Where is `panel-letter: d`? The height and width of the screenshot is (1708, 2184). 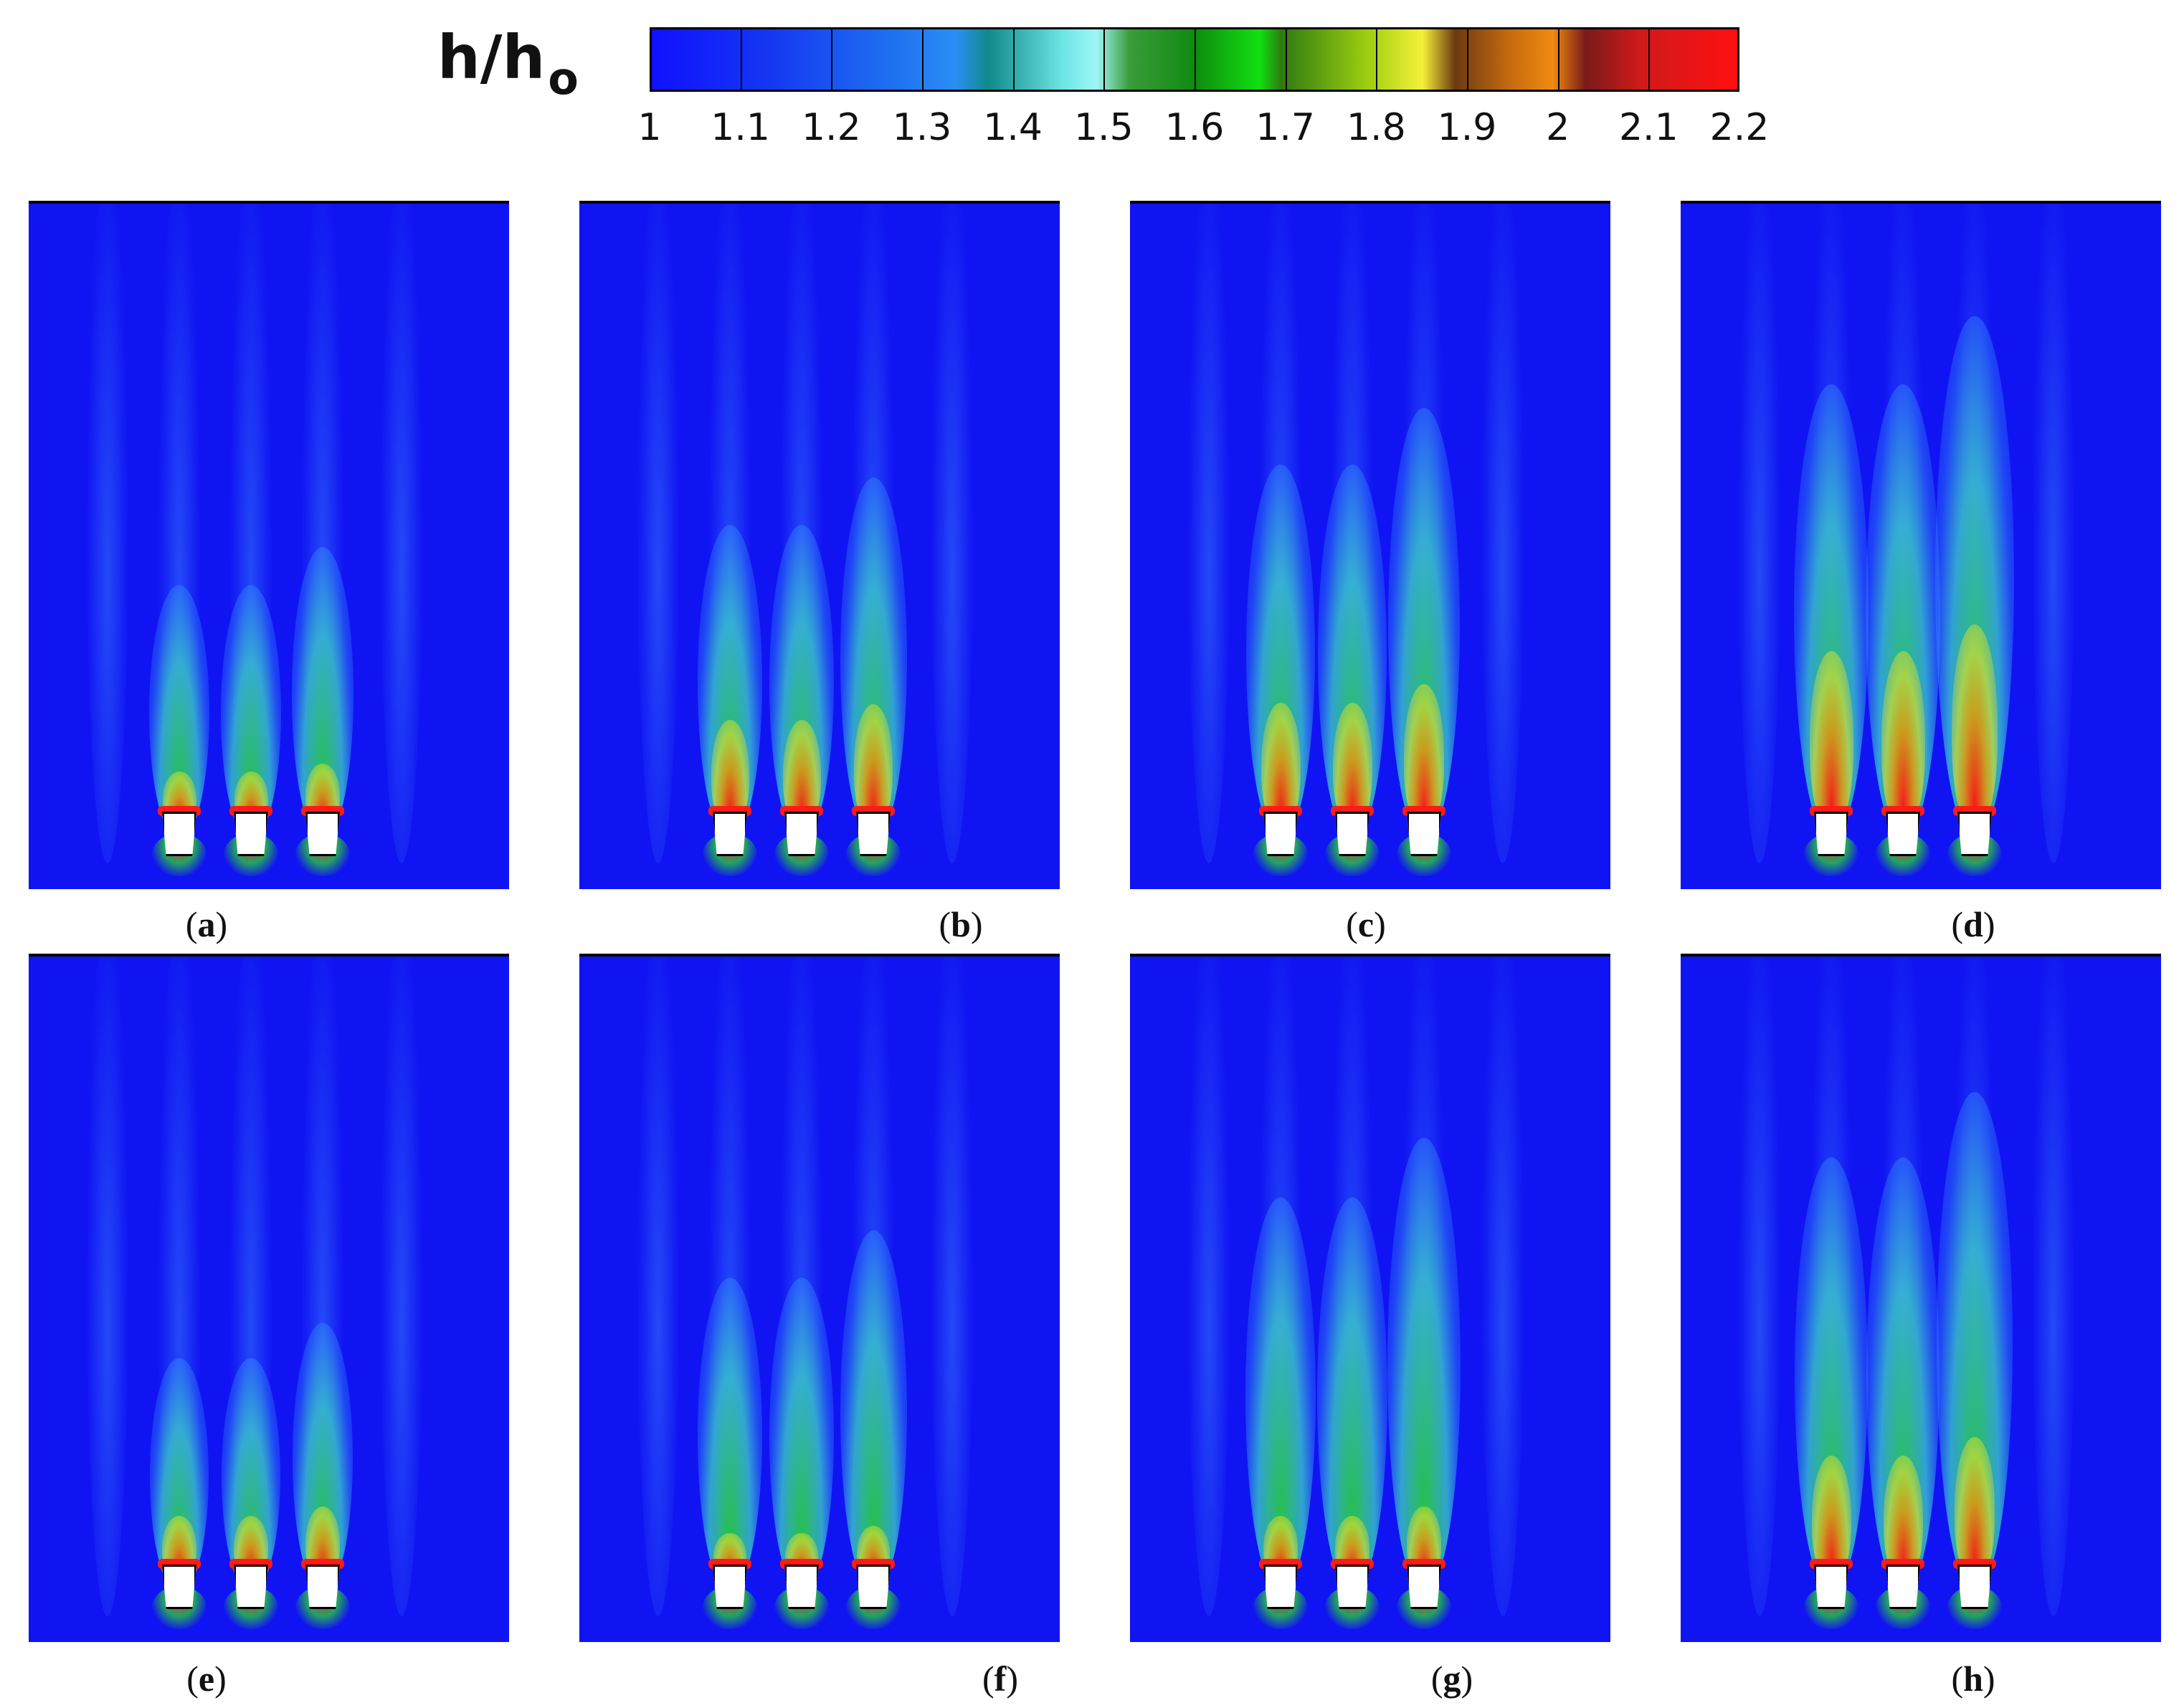
panel-letter: d is located at coordinates (1973, 924).